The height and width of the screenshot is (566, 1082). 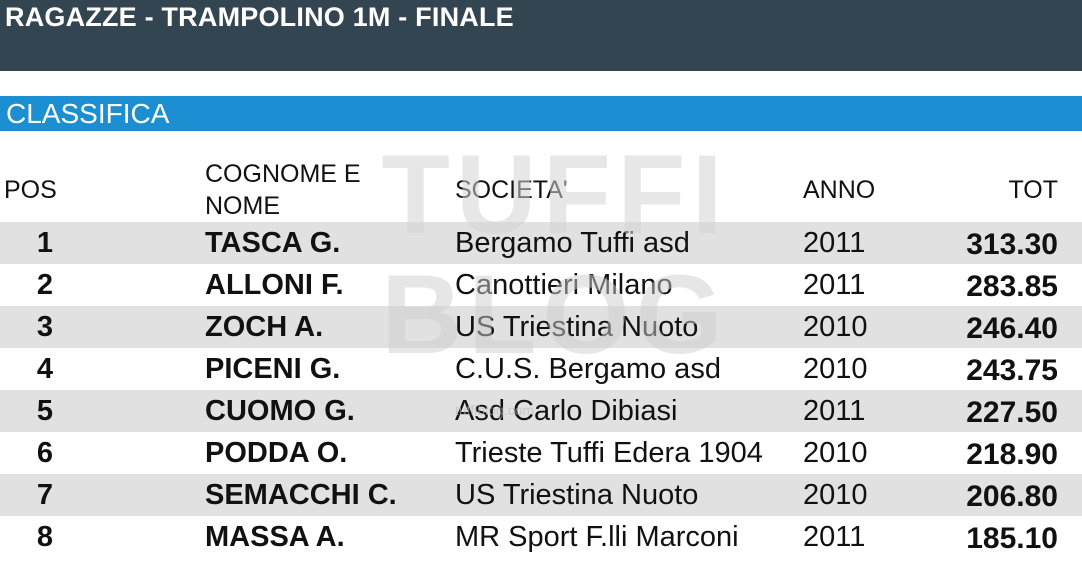 I want to click on cell-total: 227.50, so click(x=1012, y=412).